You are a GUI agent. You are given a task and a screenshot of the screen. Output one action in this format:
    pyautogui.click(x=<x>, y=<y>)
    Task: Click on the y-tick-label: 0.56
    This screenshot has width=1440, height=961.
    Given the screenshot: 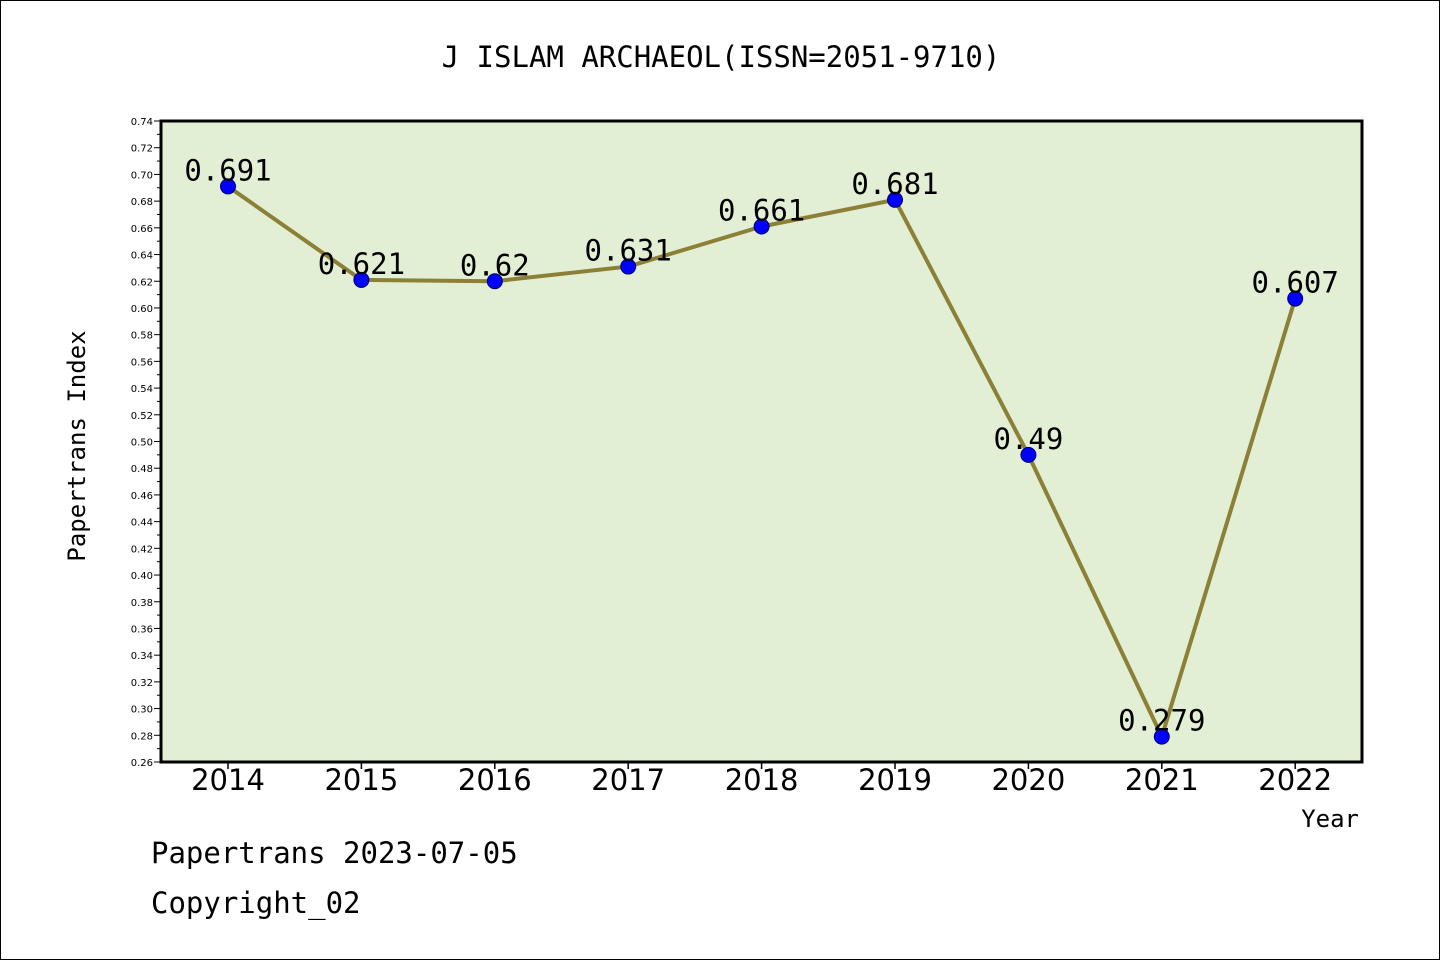 What is the action you would take?
    pyautogui.click(x=142, y=362)
    